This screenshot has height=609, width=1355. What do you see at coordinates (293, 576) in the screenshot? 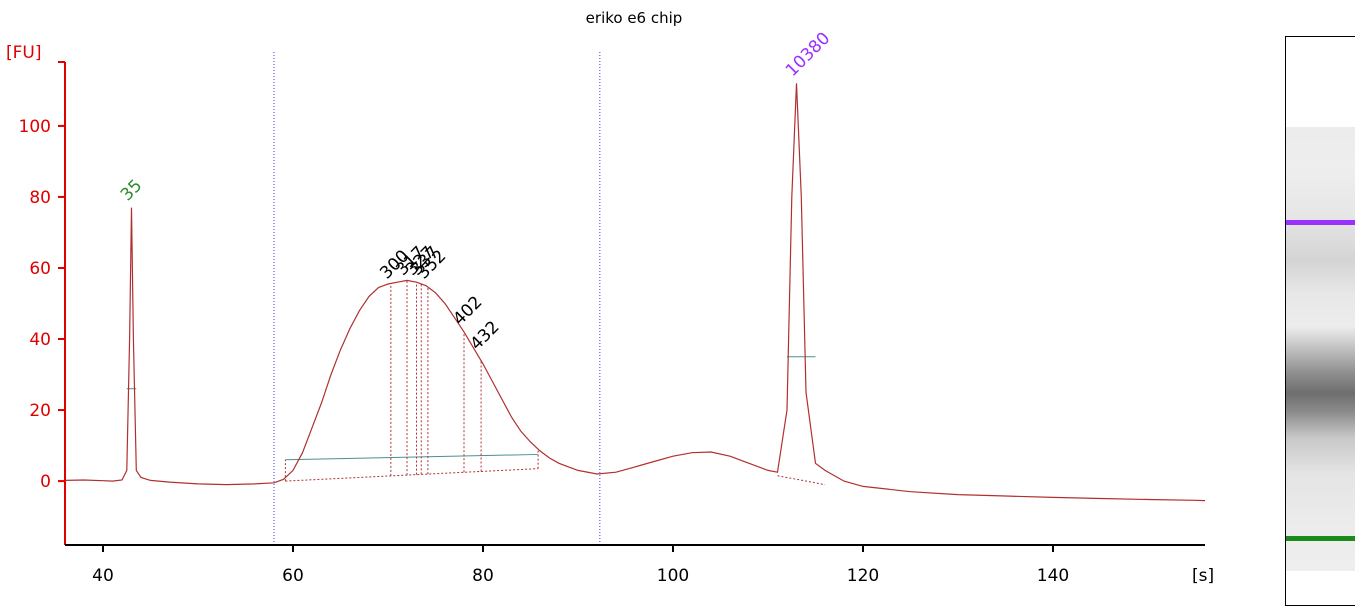
I see `x-tick-label-60: 60` at bounding box center [293, 576].